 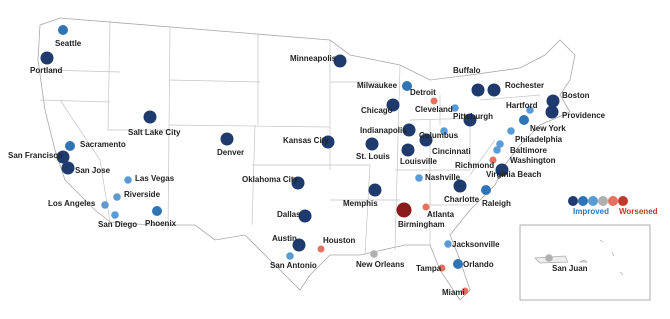 I want to click on city-label: San Antonio, so click(x=293, y=265).